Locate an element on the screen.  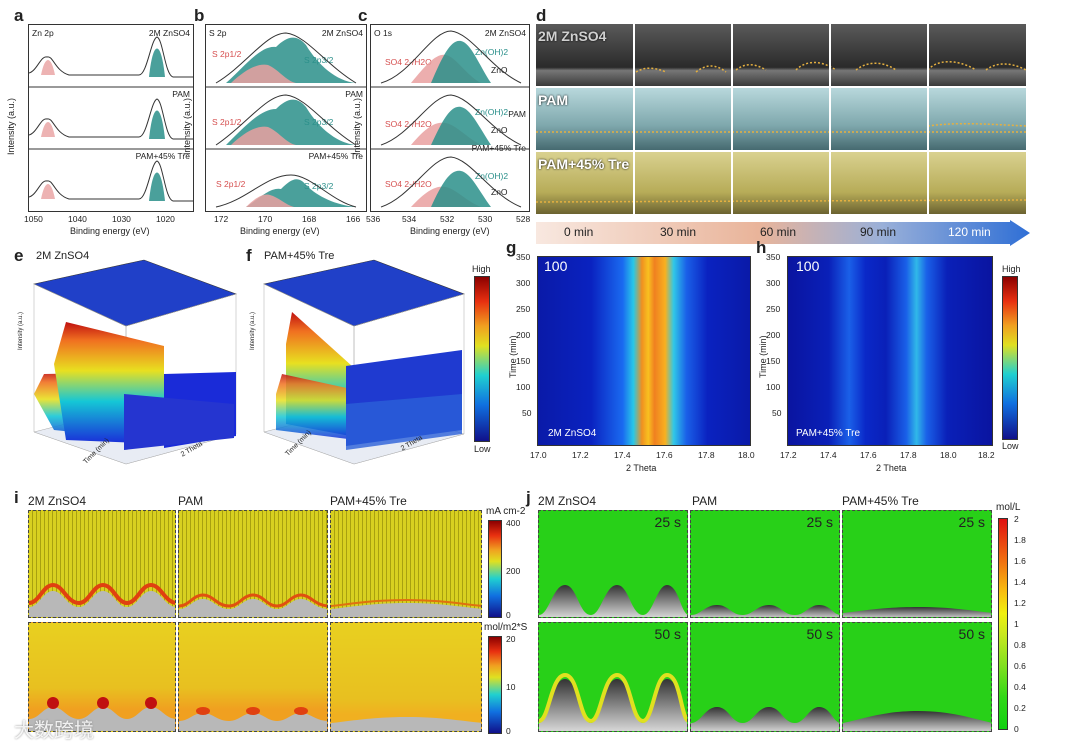
panel-a-xtick-2: 1040 is located at coordinates (77, 219).